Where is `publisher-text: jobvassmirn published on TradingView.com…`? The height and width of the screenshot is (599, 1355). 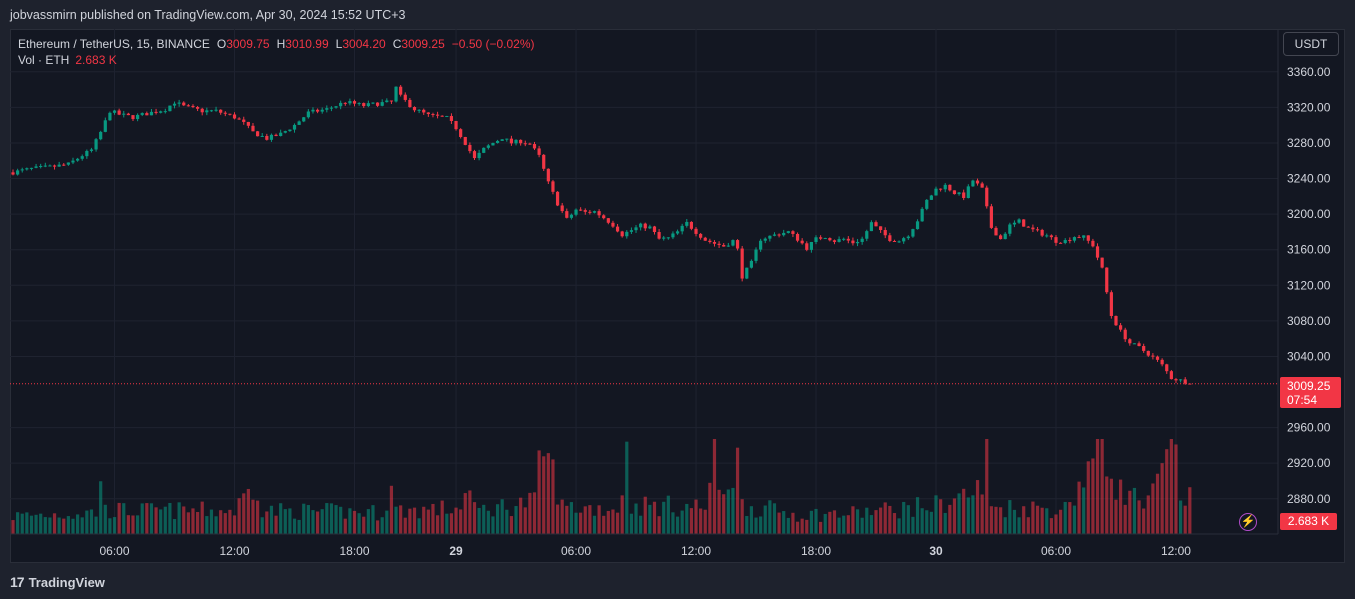
publisher-text: jobvassmirn published on TradingView.com… is located at coordinates (208, 15).